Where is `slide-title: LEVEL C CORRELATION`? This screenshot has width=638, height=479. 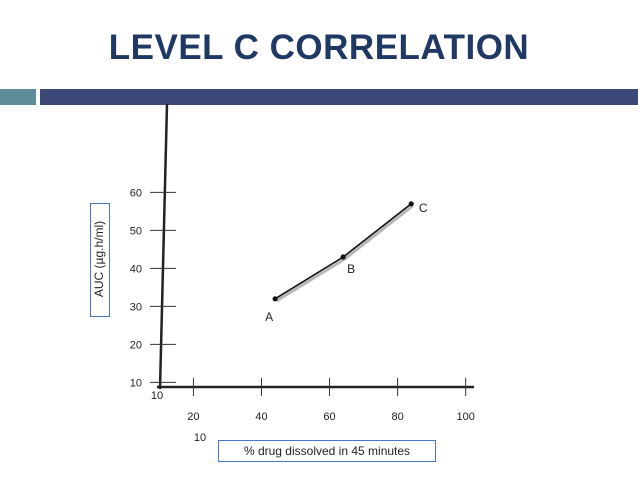 slide-title: LEVEL C CORRELATION is located at coordinates (319, 47).